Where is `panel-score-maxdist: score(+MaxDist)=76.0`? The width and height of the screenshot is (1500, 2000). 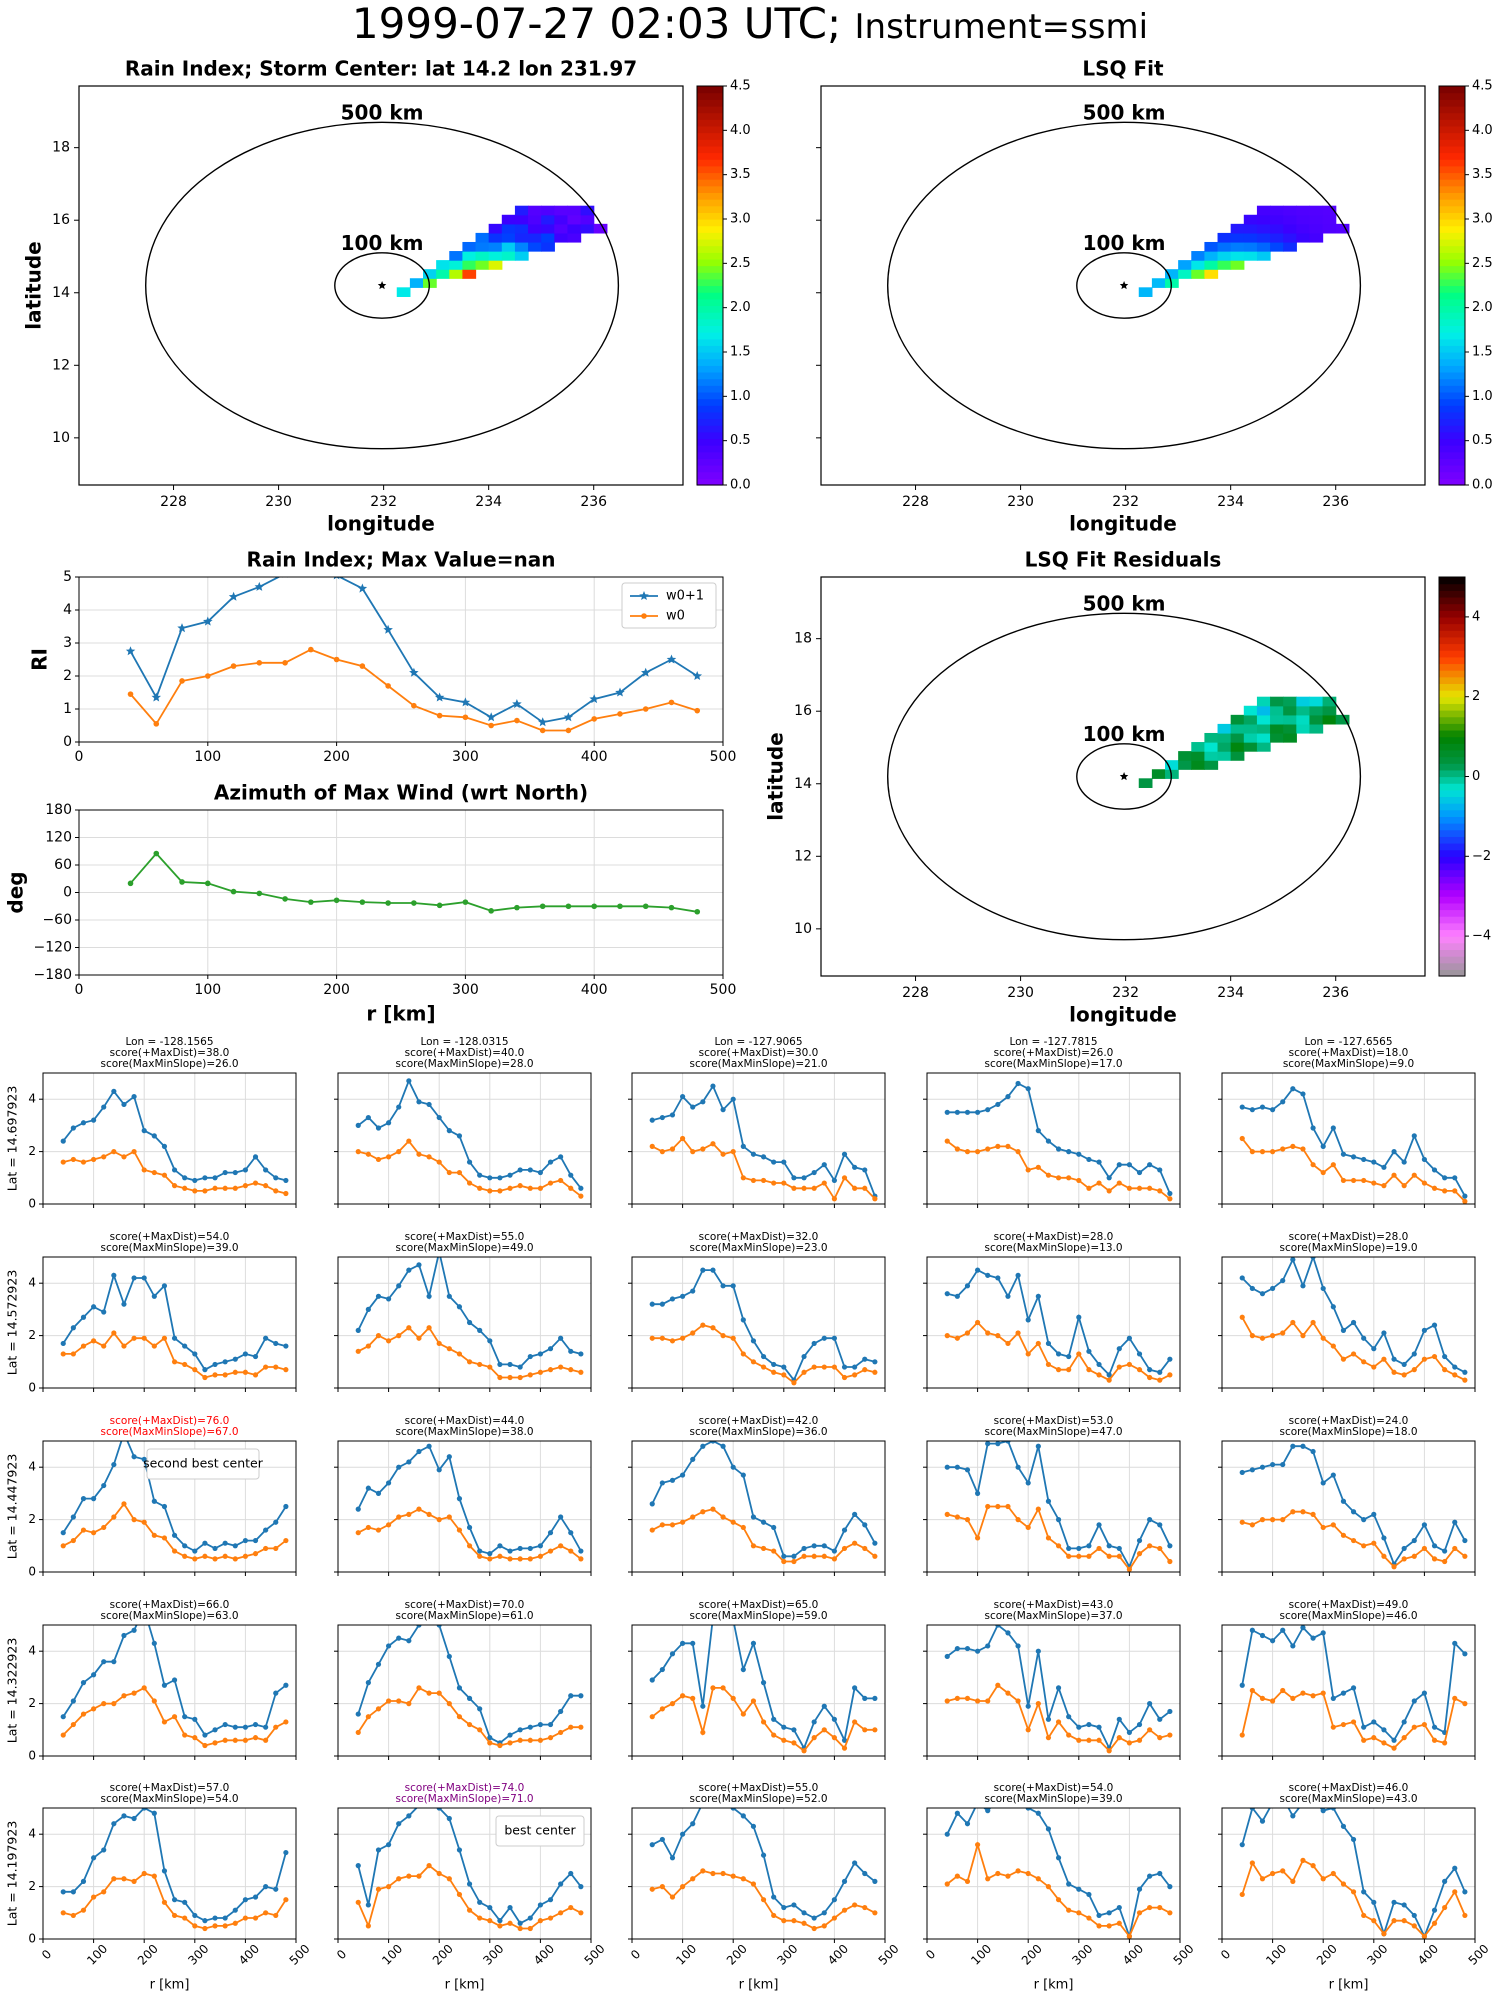
panel-score-maxdist: score(+MaxDist)=76.0 is located at coordinates (170, 1421).